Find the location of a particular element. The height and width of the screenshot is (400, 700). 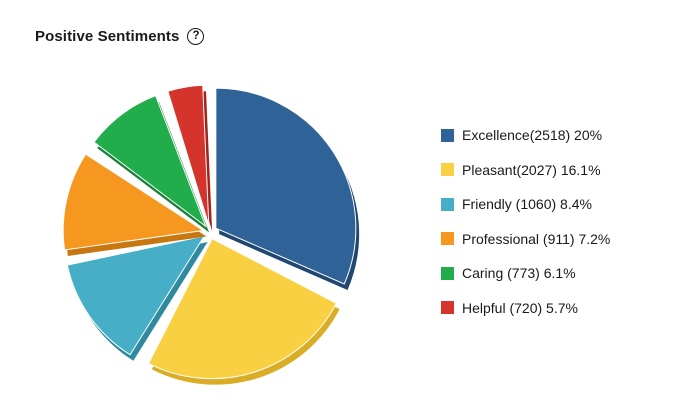

help-glyph: ? is located at coordinates (196, 35).